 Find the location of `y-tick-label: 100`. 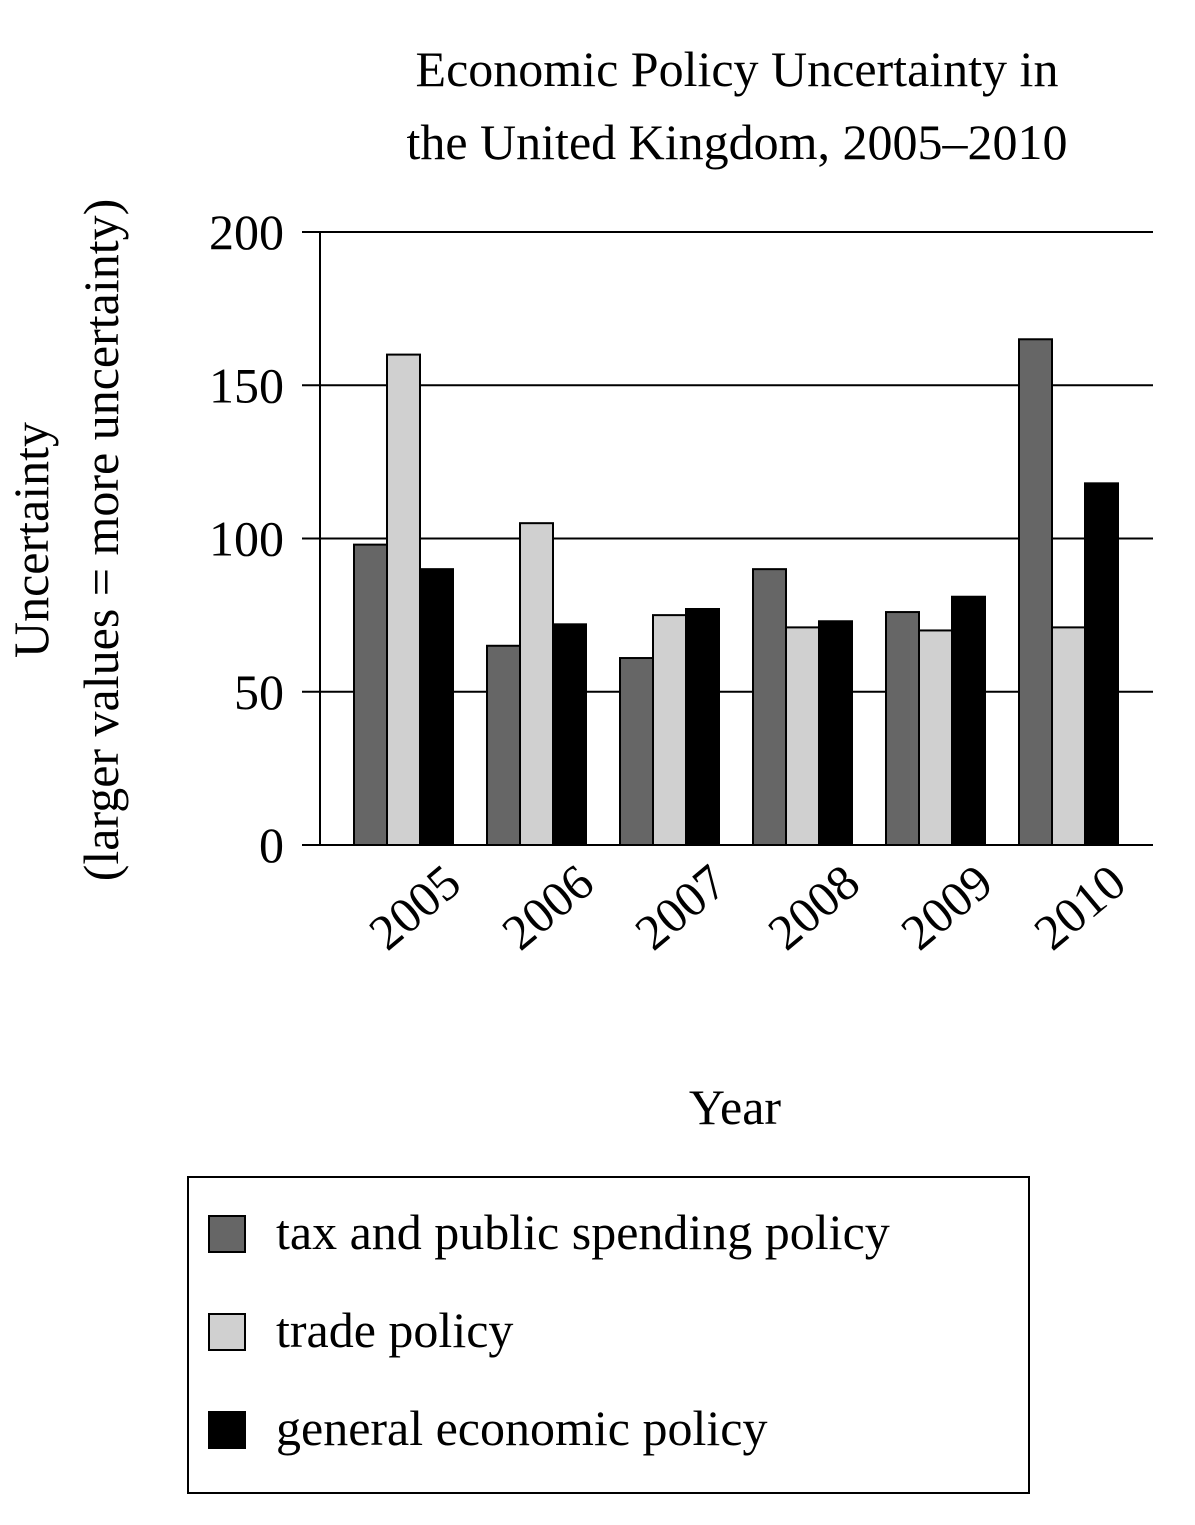

y-tick-label: 100 is located at coordinates (246, 539).